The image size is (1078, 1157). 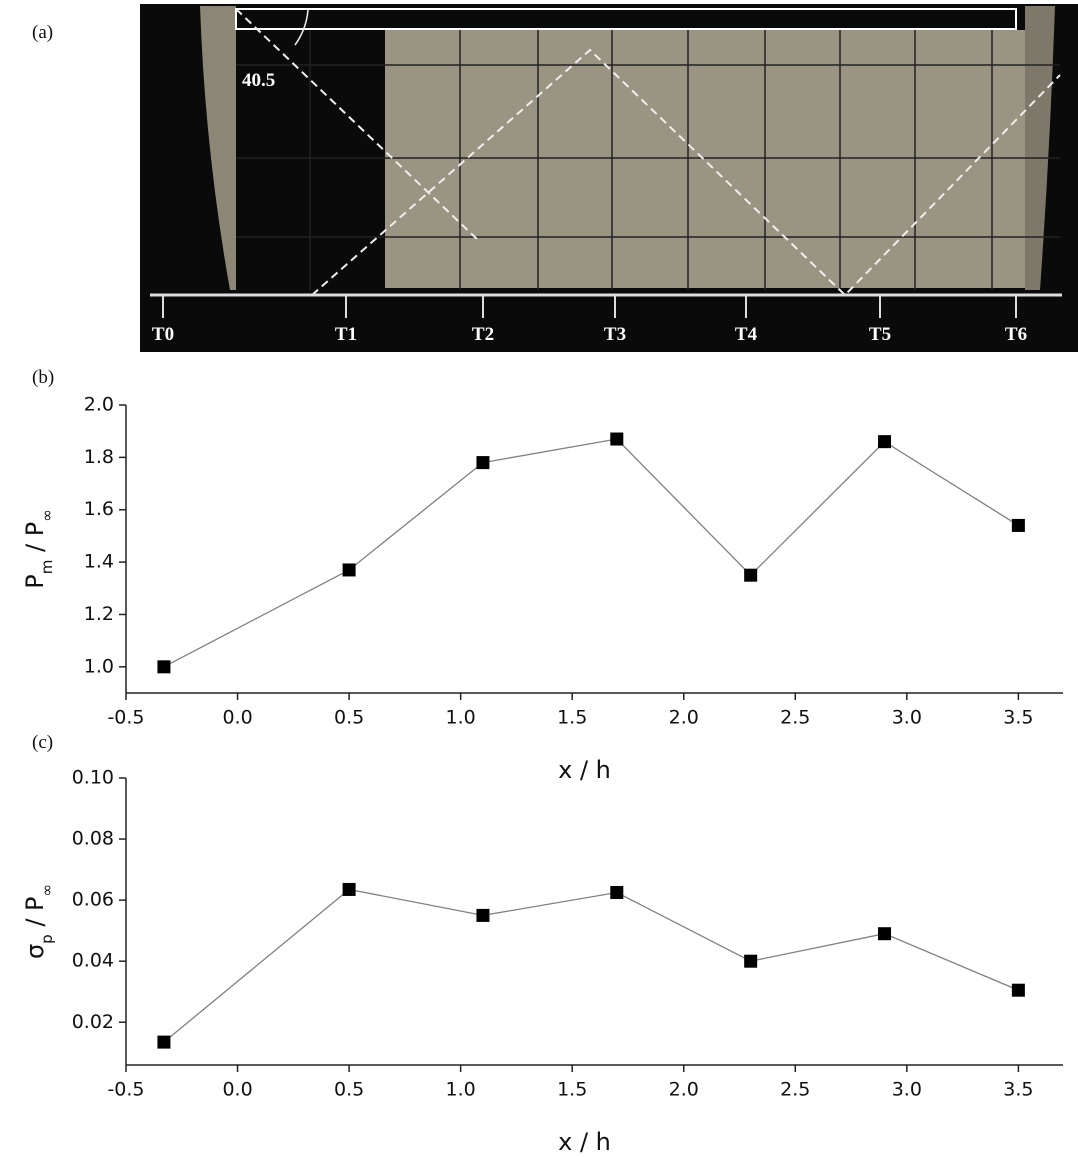 I want to click on y-tick-label: 0.08, so click(x=93, y=839).